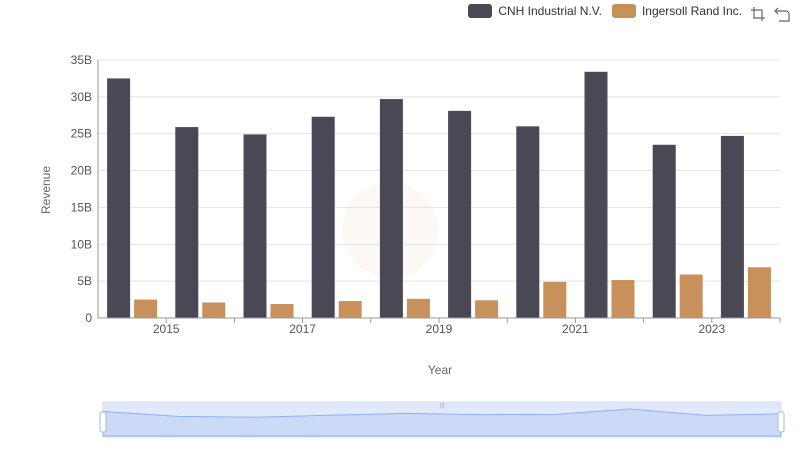 This screenshot has width=800, height=461. Describe the element at coordinates (282, 310) in the screenshot. I see `bar-ingersoll-2016` at that location.